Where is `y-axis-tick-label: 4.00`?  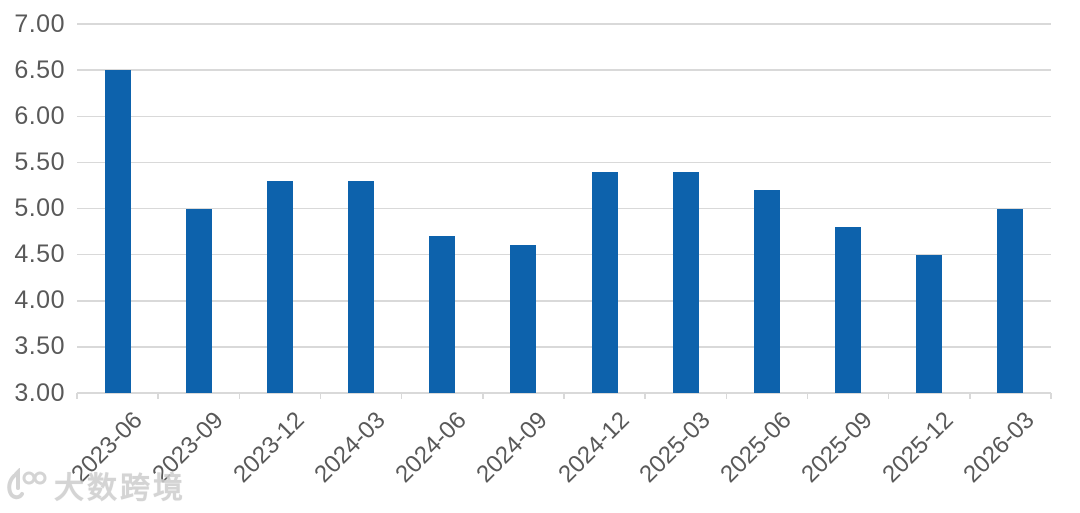 y-axis-tick-label: 4.00 is located at coordinates (39, 300).